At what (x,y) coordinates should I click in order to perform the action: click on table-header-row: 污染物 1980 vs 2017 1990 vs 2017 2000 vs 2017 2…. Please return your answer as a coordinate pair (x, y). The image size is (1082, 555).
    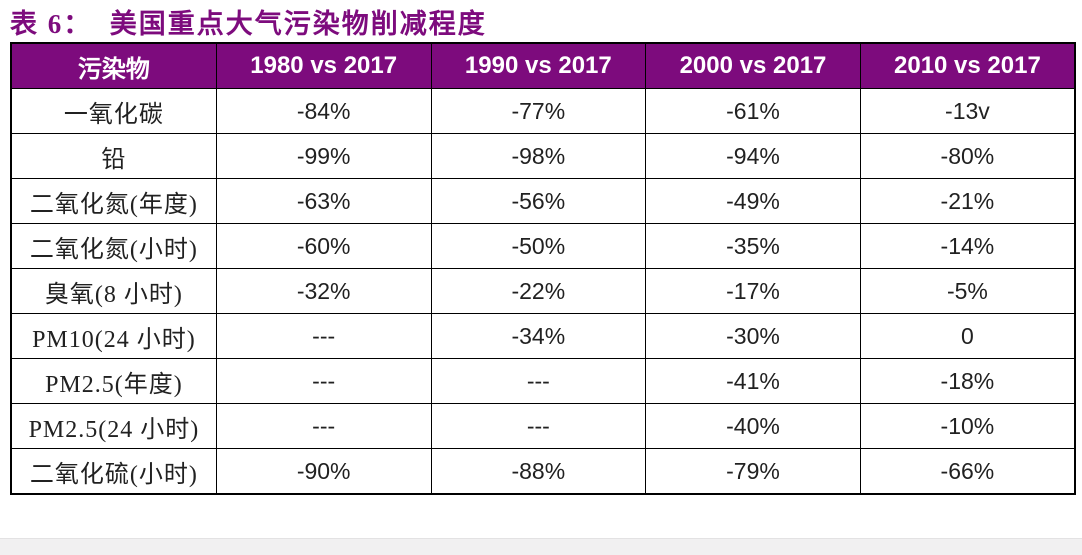
    Looking at the image, I should click on (543, 65).